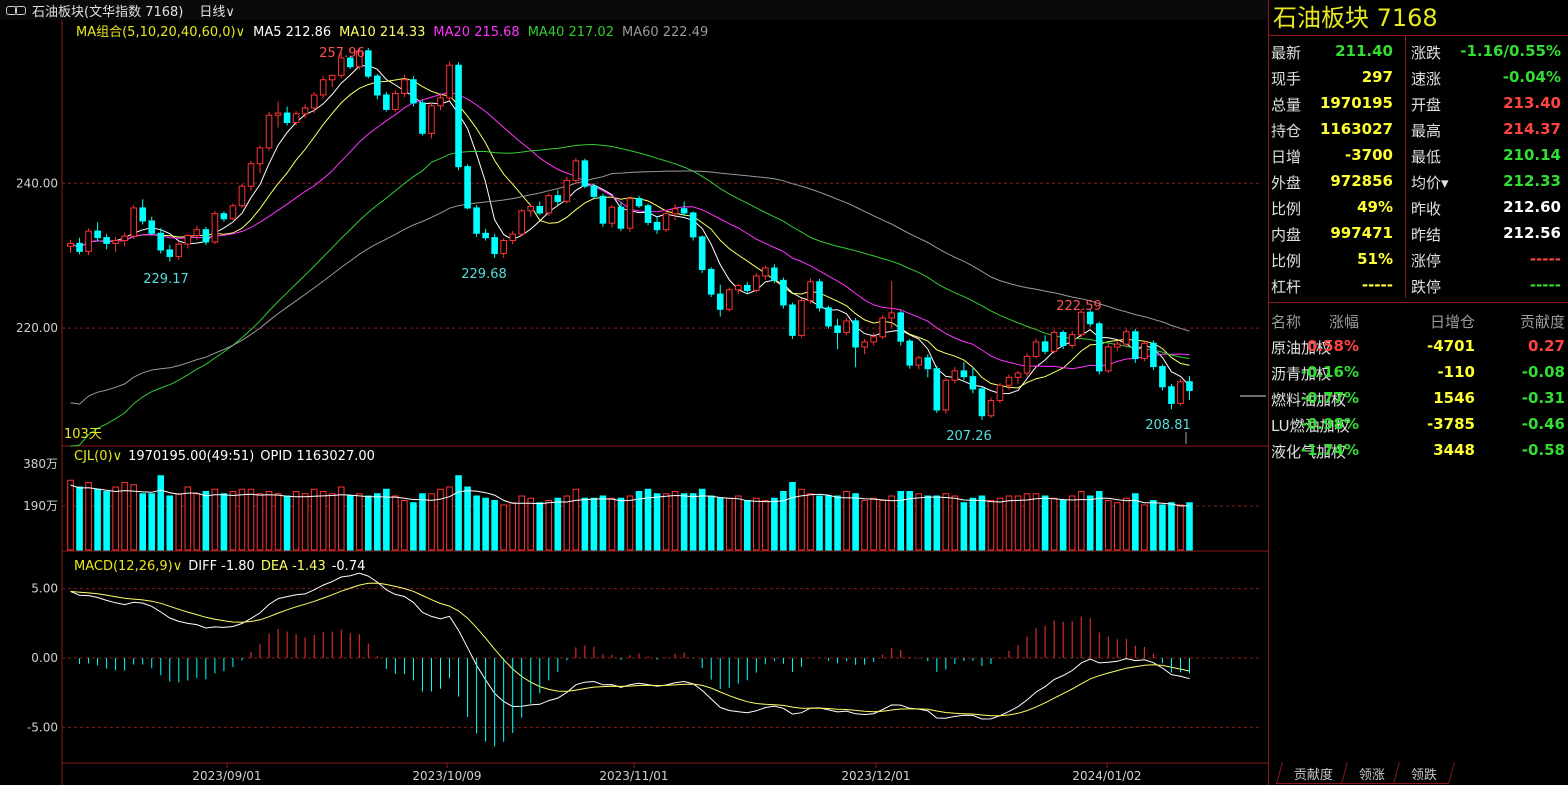 The width and height of the screenshot is (1568, 785). Describe the element at coordinates (40, 464) in the screenshot. I see `volume-tick-label: 380万` at that location.